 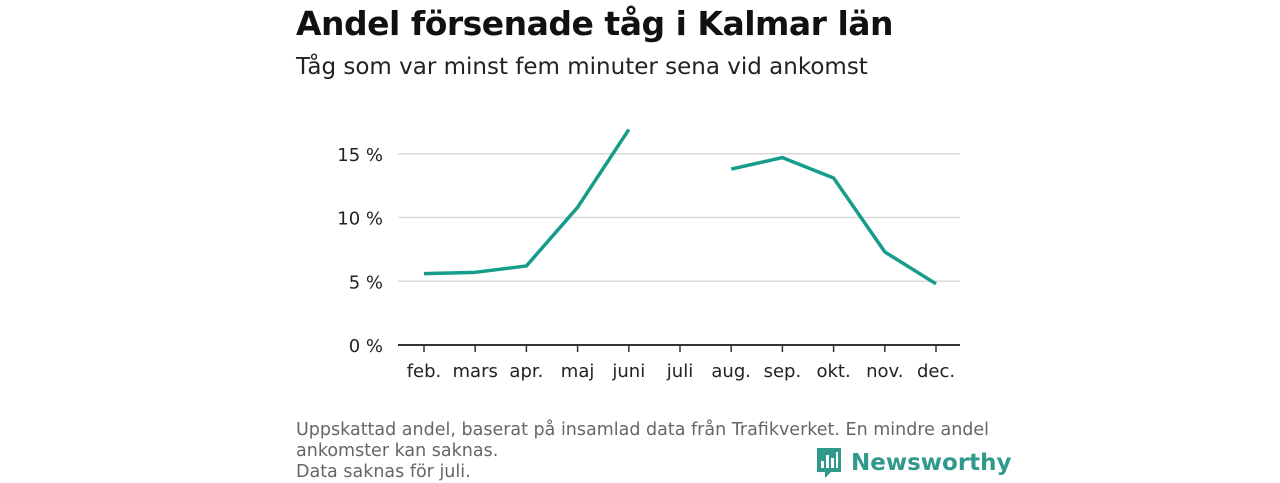 What do you see at coordinates (526, 371) in the screenshot?
I see `x-tick-label: apr.` at bounding box center [526, 371].